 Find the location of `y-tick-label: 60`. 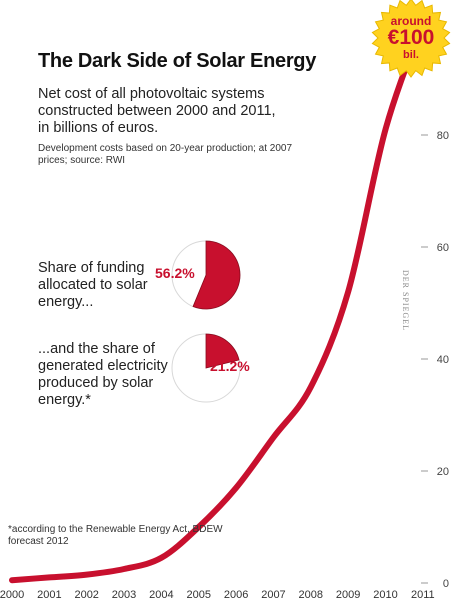

y-tick-label: 60 is located at coordinates (443, 248).